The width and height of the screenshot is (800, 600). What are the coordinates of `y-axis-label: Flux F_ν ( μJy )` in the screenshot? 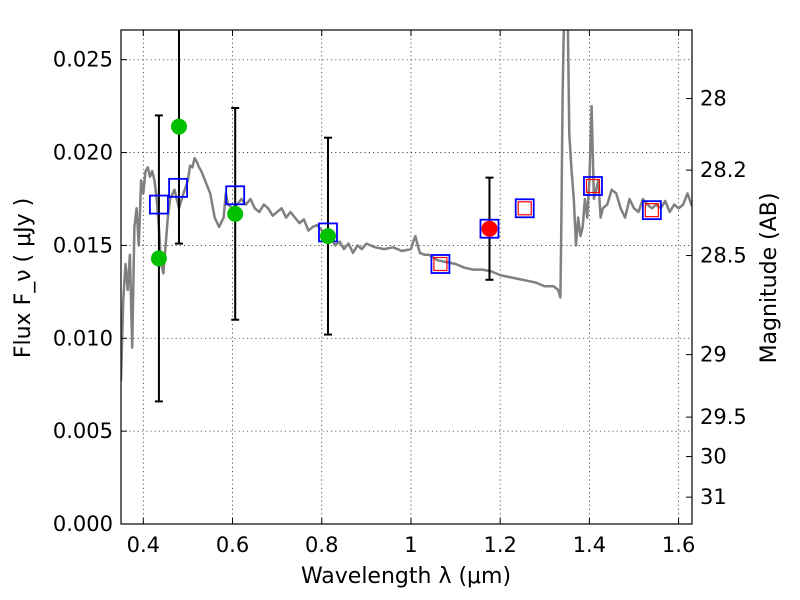 It's located at (23, 278).